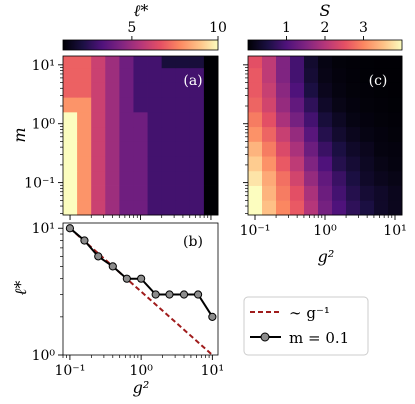 Image resolution: width=415 pixels, height=404 pixels. Describe the element at coordinates (378, 81) in the screenshot. I see `heatmap-c-panel-label: (c)` at that location.